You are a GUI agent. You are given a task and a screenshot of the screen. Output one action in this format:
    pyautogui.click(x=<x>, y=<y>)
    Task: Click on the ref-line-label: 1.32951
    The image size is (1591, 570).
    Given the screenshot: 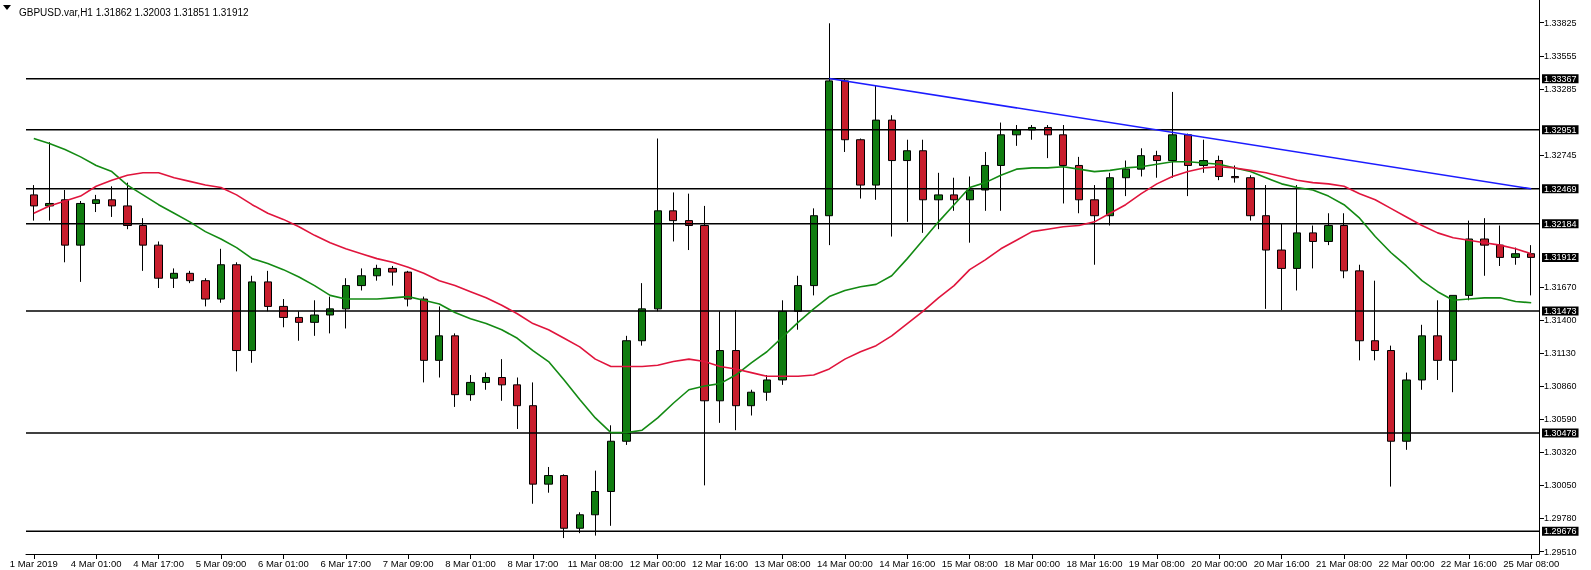 What is the action you would take?
    pyautogui.click(x=1560, y=129)
    